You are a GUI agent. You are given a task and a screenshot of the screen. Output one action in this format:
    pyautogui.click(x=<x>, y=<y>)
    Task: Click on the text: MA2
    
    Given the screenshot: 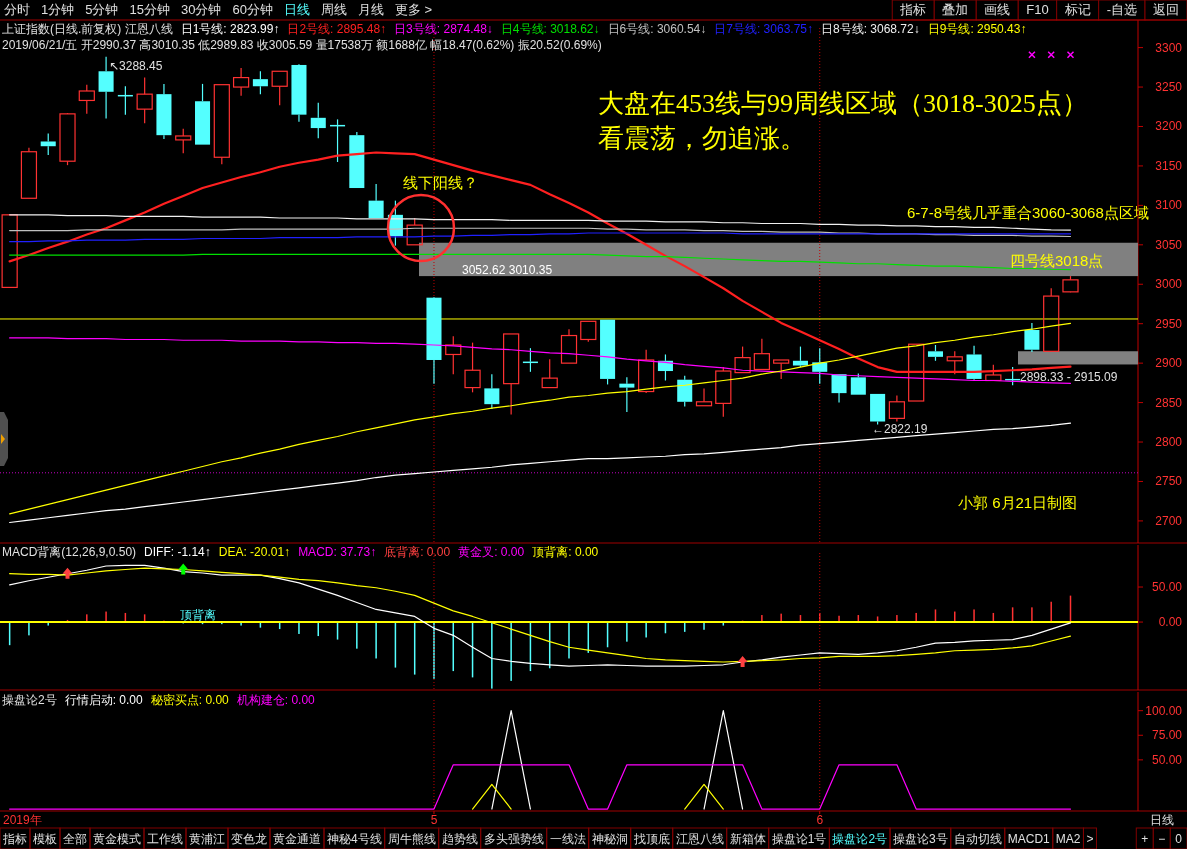 What is the action you would take?
    pyautogui.click(x=1068, y=839)
    